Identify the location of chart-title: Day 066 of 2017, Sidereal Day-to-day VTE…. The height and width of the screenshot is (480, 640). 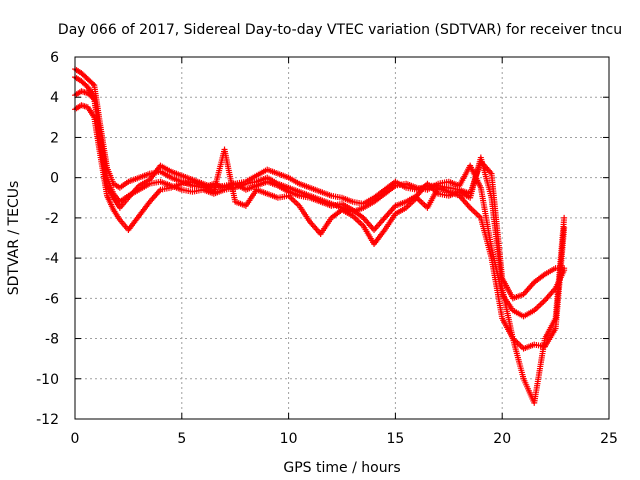
(340, 30).